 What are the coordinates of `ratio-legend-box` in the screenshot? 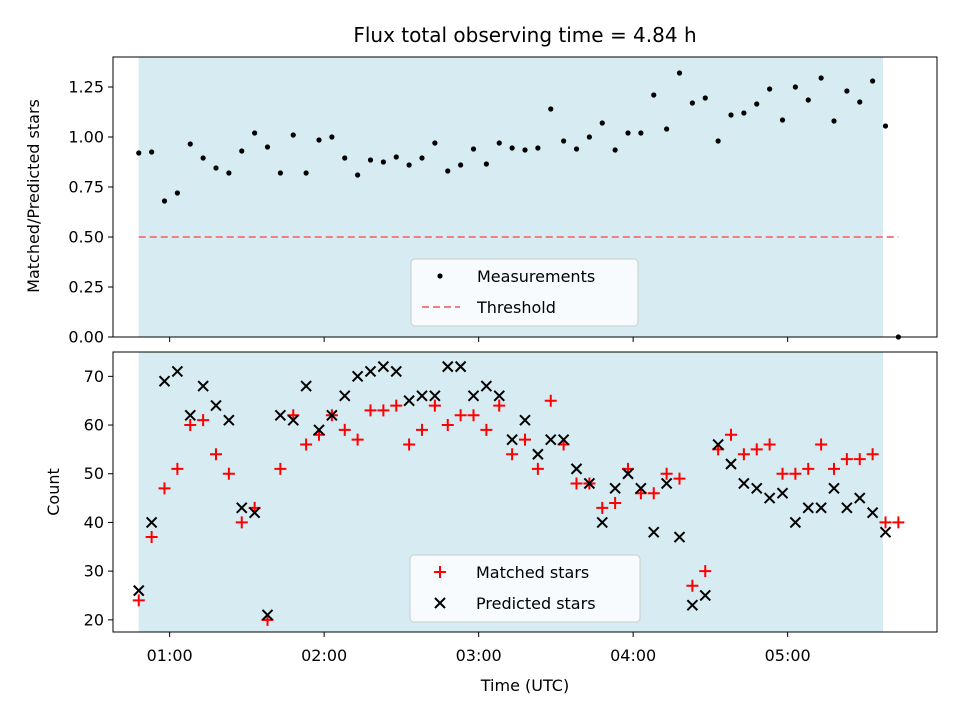 It's located at (524, 292).